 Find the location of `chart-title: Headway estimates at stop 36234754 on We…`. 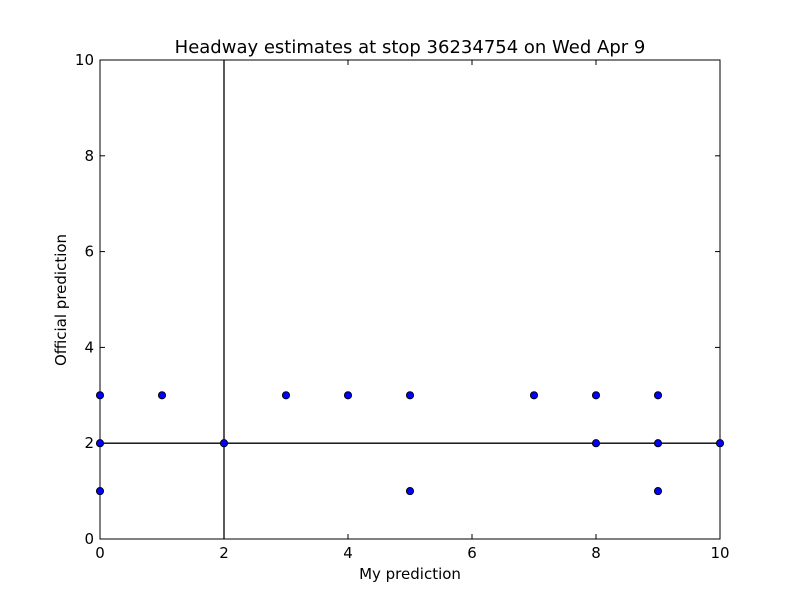

chart-title: Headway estimates at stop 36234754 on We… is located at coordinates (410, 47).